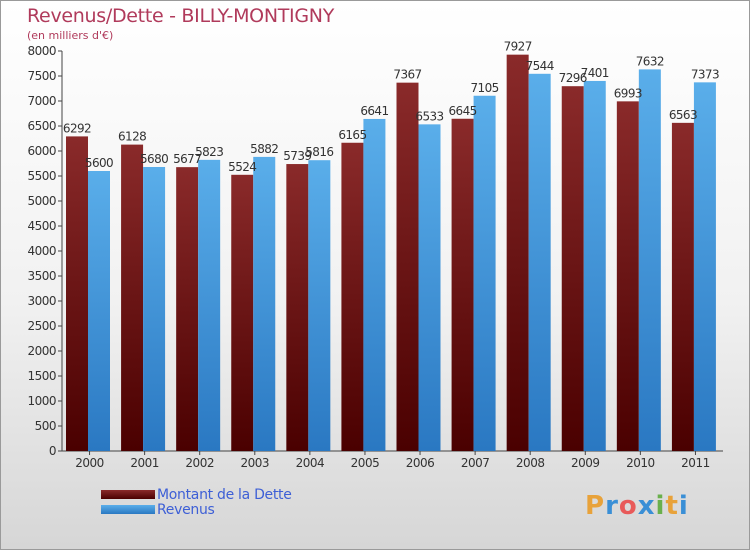  I want to click on y-tick-label: 2000, so click(41, 351).